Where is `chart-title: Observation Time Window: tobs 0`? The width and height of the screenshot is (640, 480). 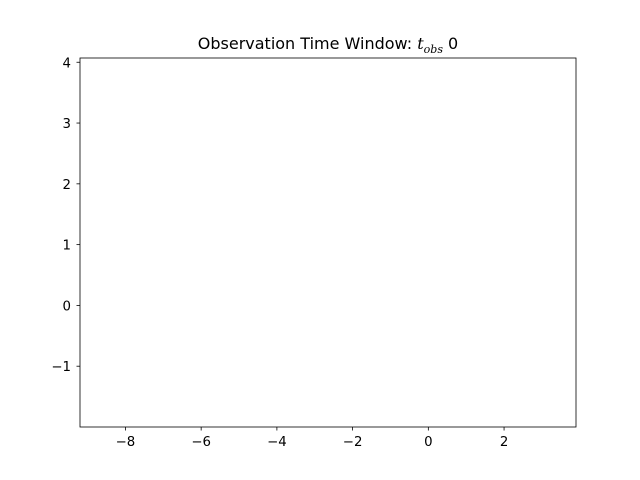 chart-title: Observation Time Window: tobs 0 is located at coordinates (328, 45).